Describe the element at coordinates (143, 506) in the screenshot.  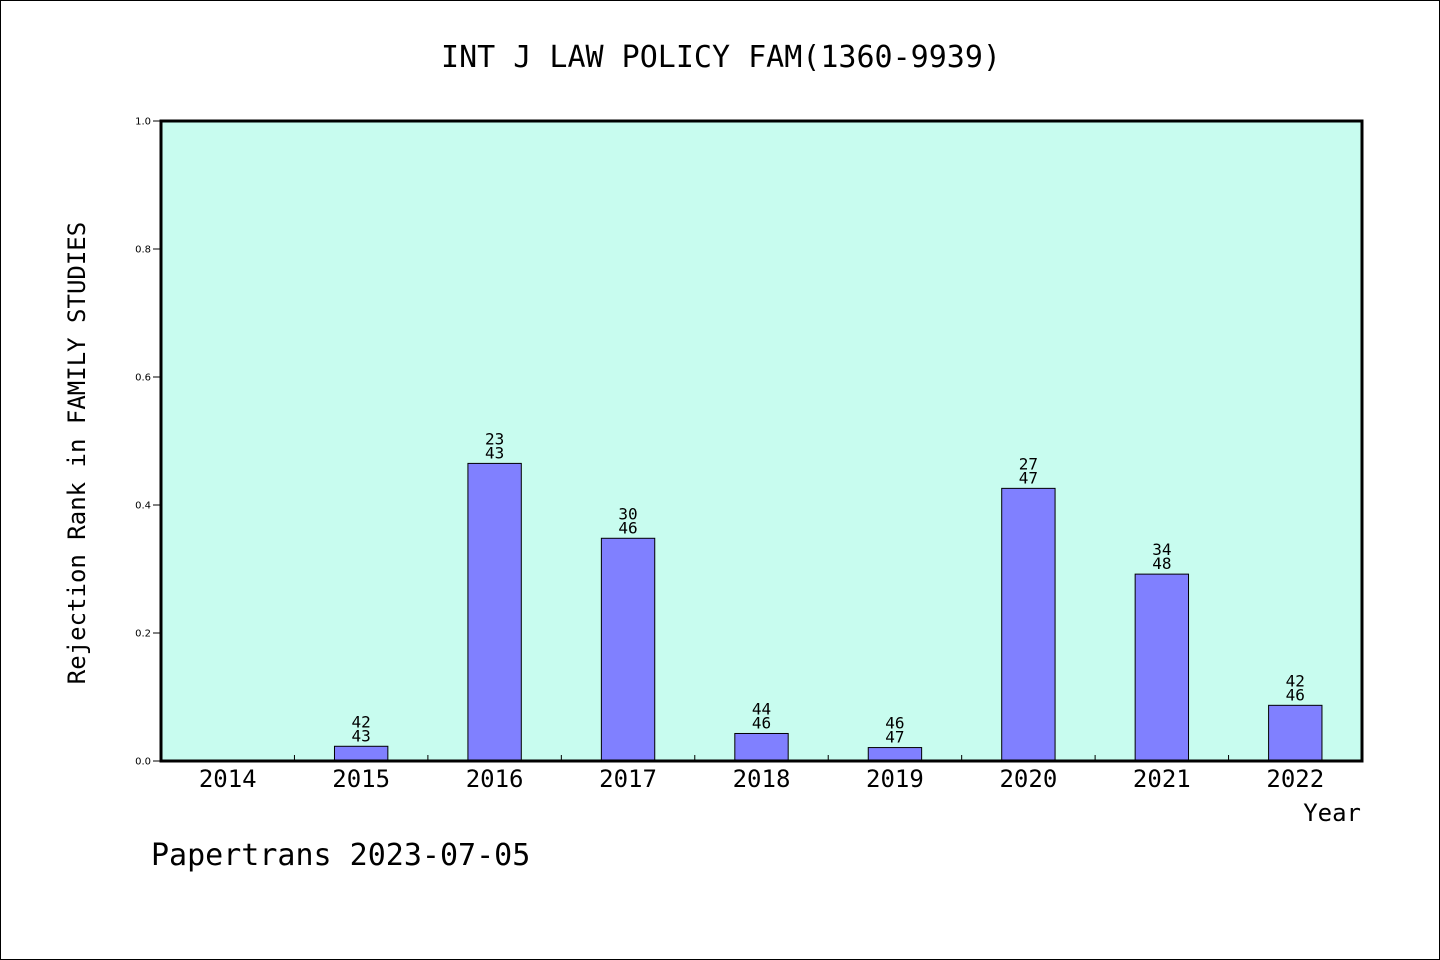
I see `y-tick-label: 0.4` at that location.